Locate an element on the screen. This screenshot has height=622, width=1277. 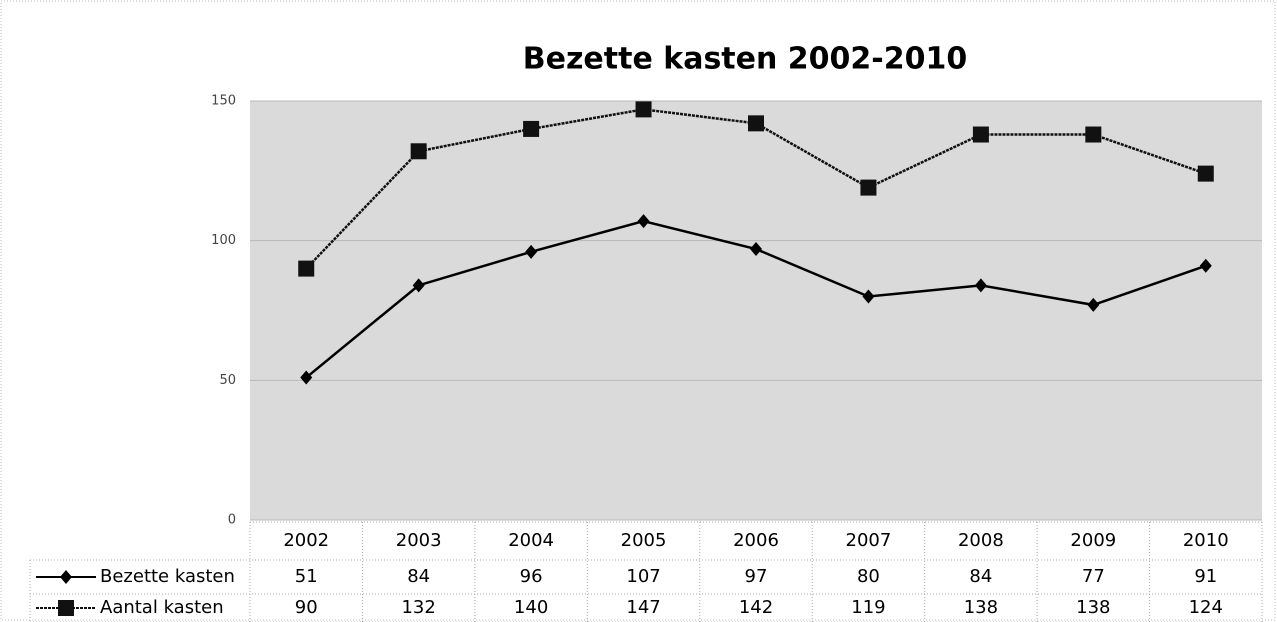
x-tick-label: 2004 is located at coordinates (531, 540).